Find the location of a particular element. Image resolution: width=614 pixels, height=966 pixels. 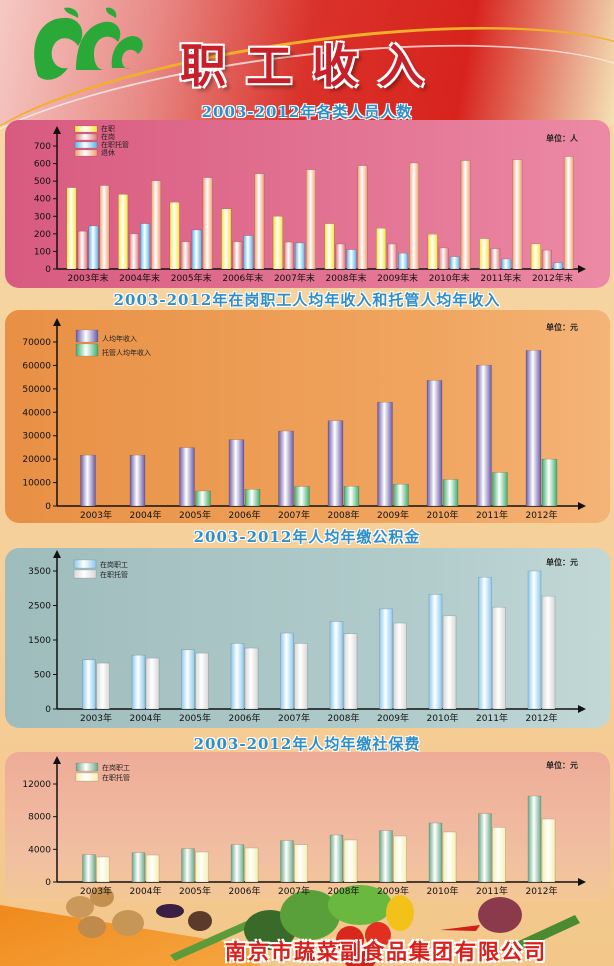

chart4-title: 2003-2012年人均年缴社保费 is located at coordinates (307, 744).